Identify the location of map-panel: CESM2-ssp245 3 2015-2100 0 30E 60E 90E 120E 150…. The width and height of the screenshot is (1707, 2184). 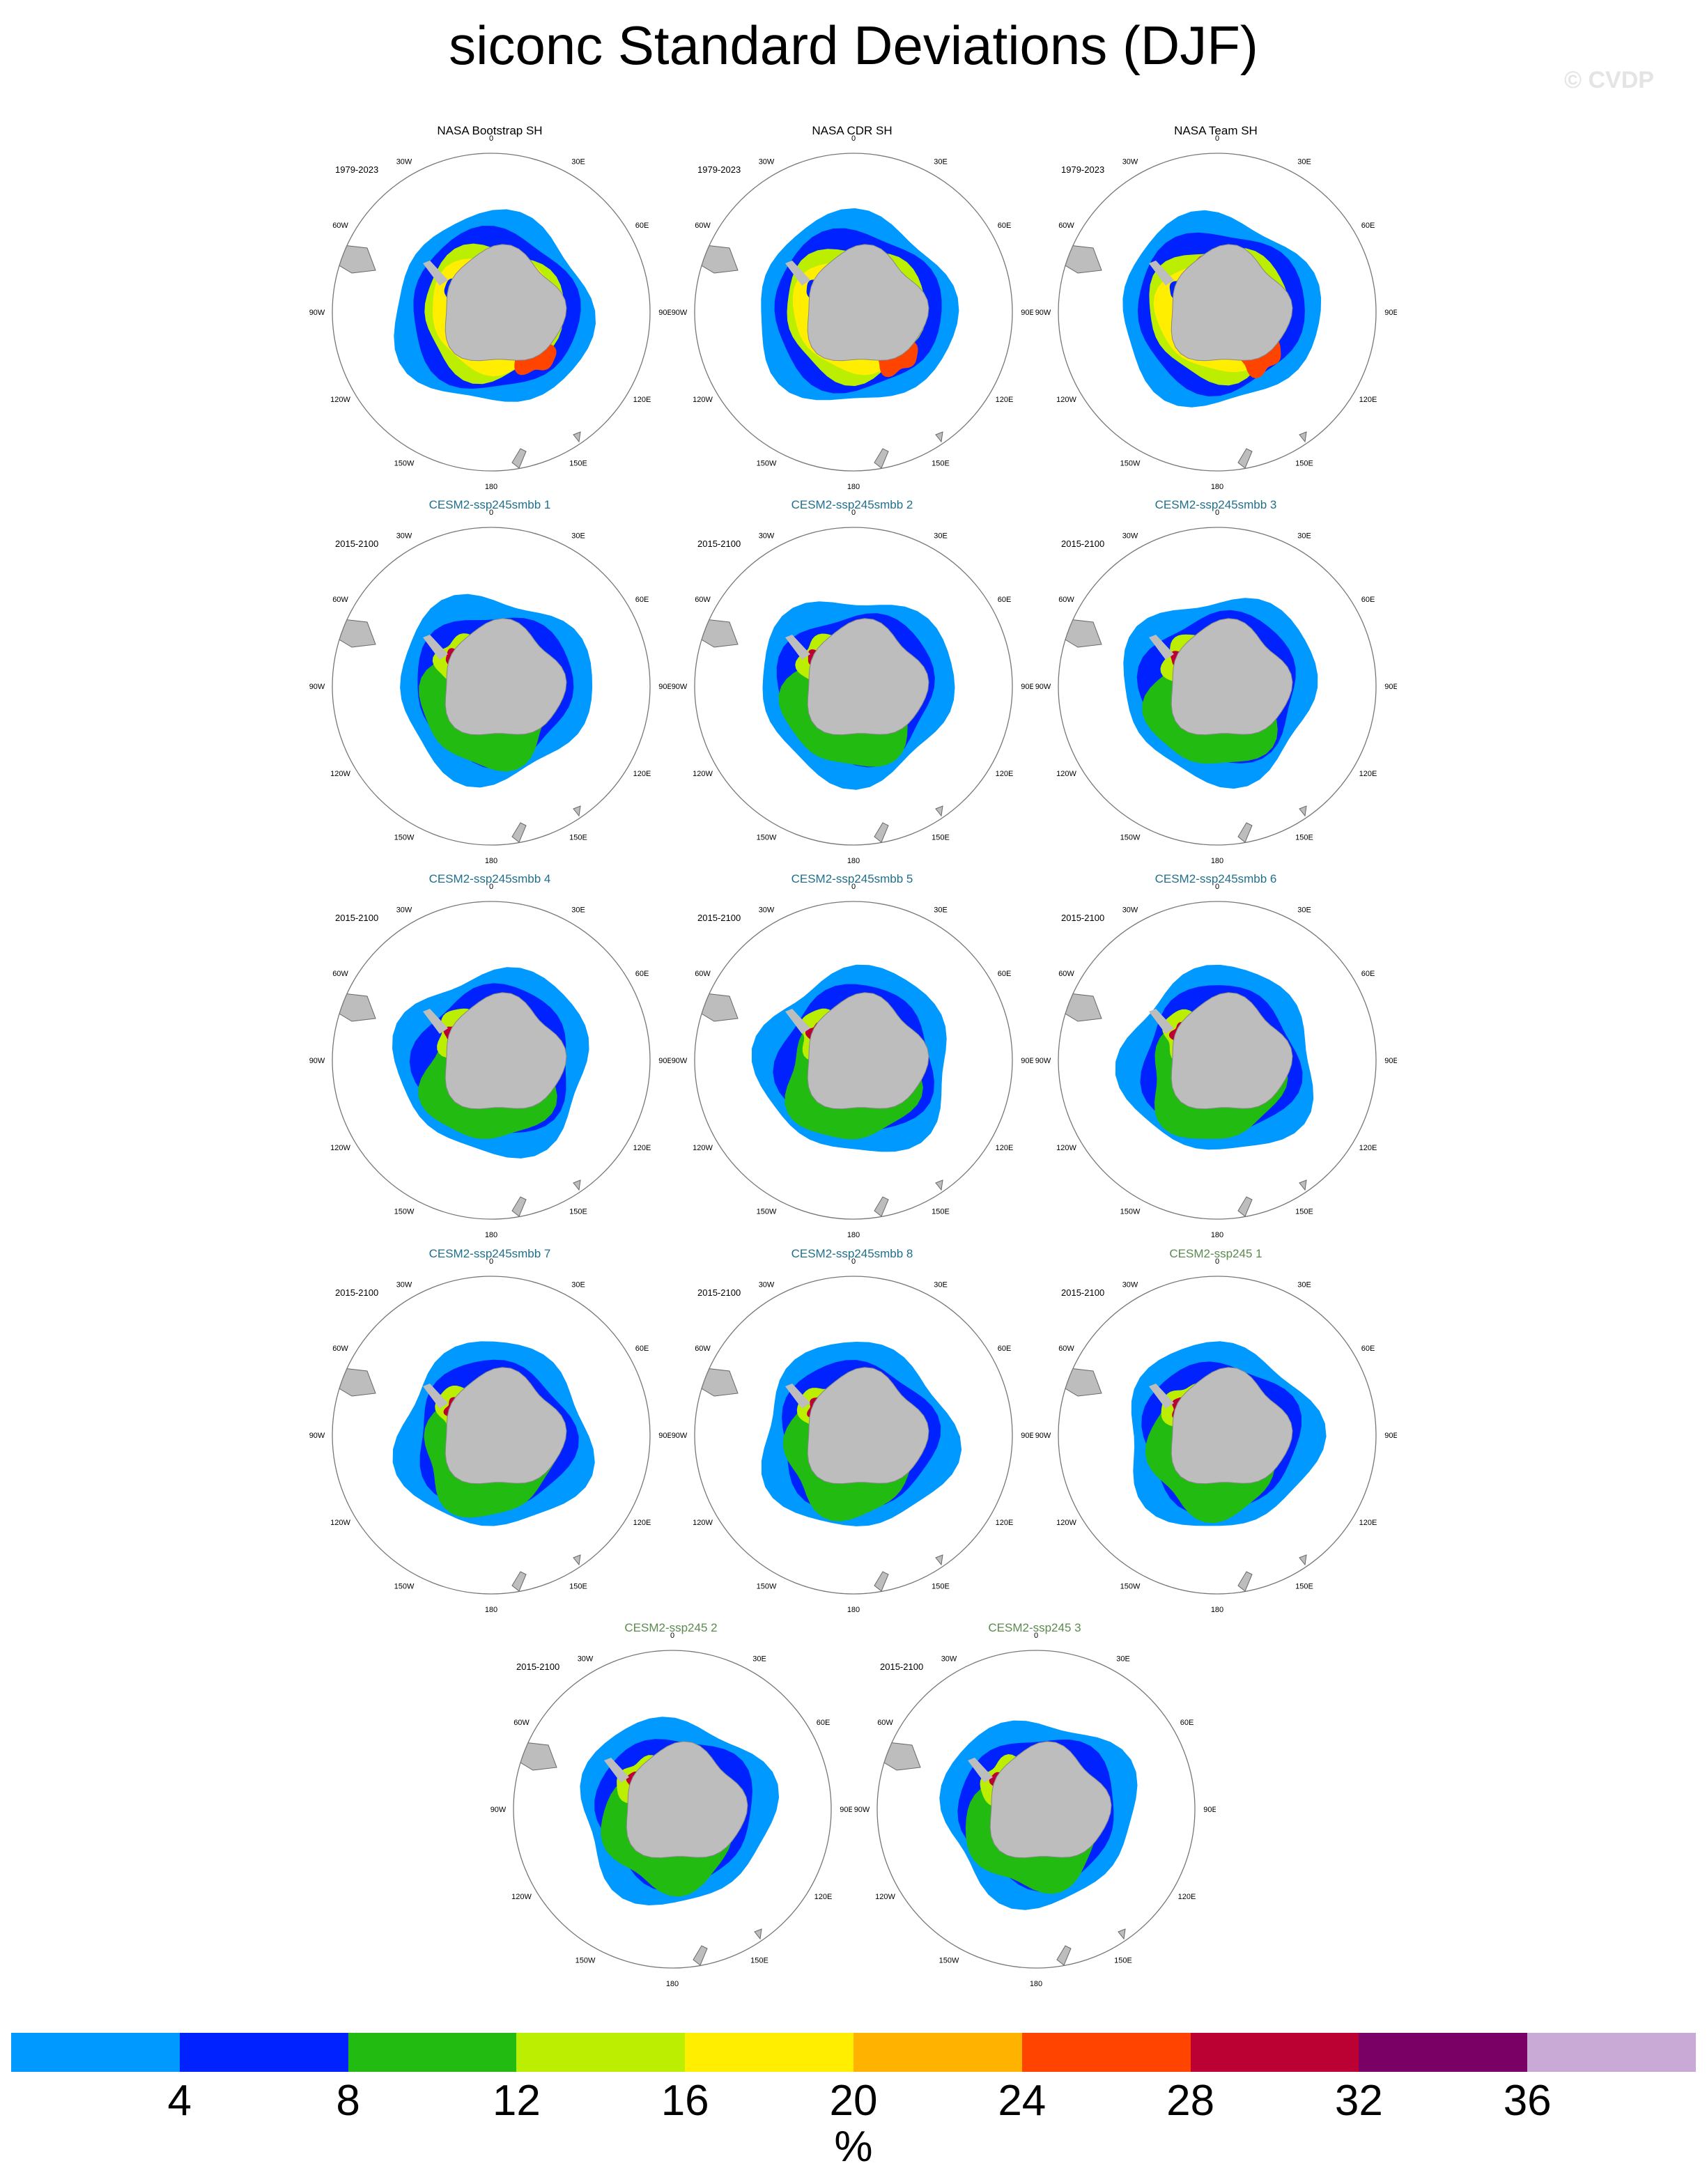
(1035, 1809).